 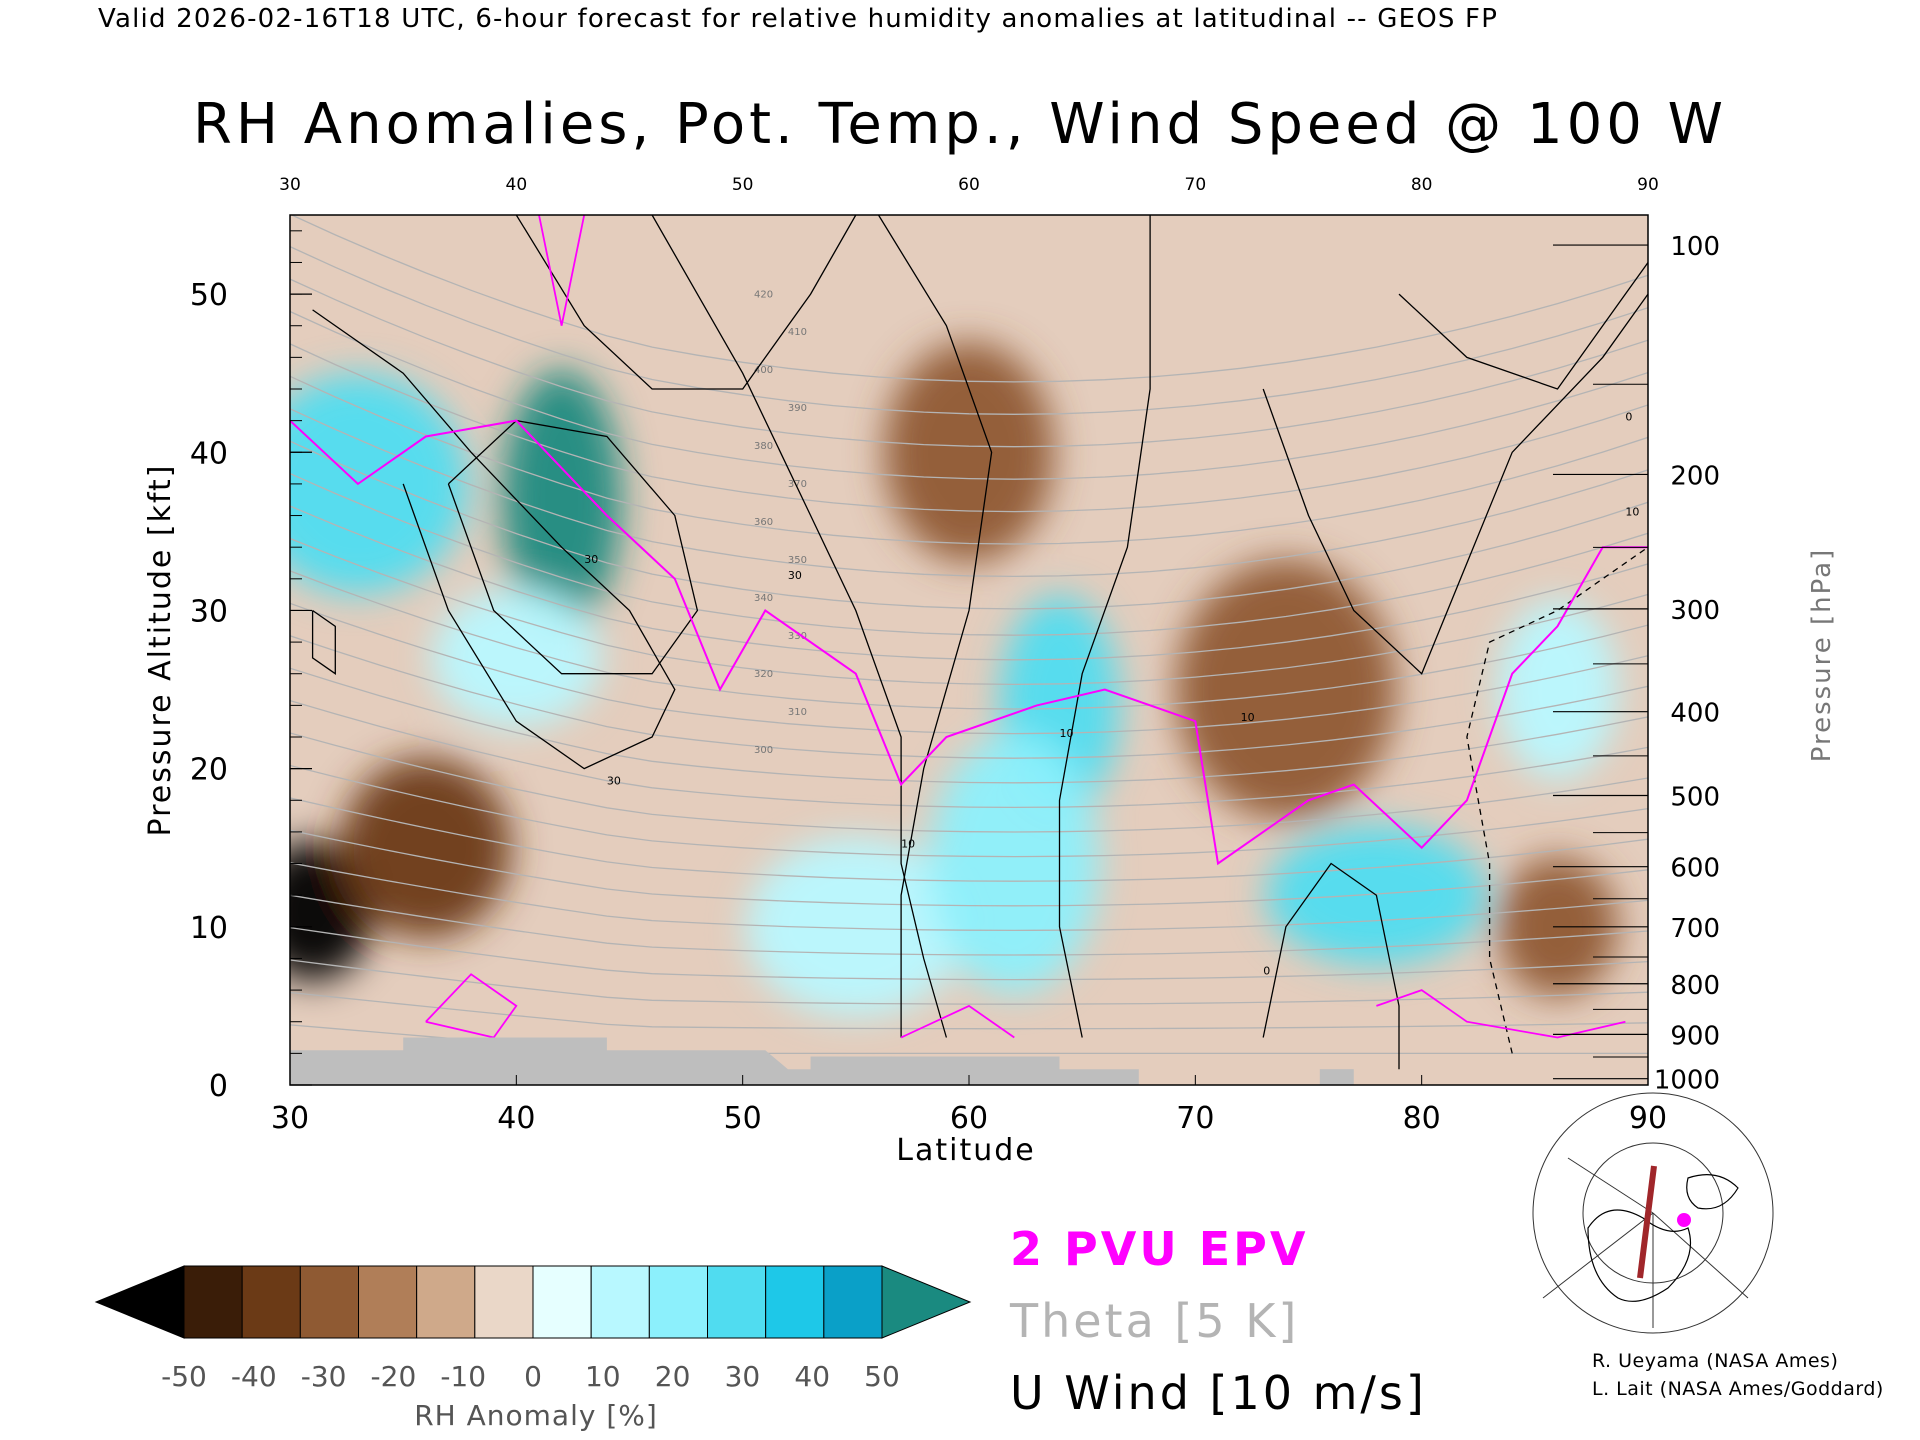 I want to click on terrain-mask, so click(x=822, y=1061).